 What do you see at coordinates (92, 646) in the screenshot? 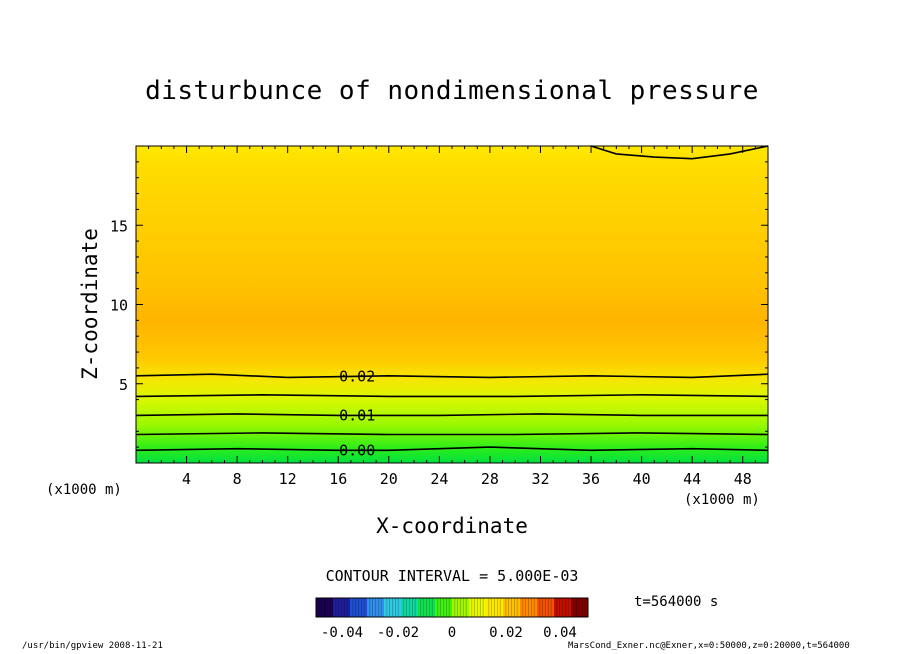
I see `footer-left: /usr/bin/gpview 2008-11-21` at bounding box center [92, 646].